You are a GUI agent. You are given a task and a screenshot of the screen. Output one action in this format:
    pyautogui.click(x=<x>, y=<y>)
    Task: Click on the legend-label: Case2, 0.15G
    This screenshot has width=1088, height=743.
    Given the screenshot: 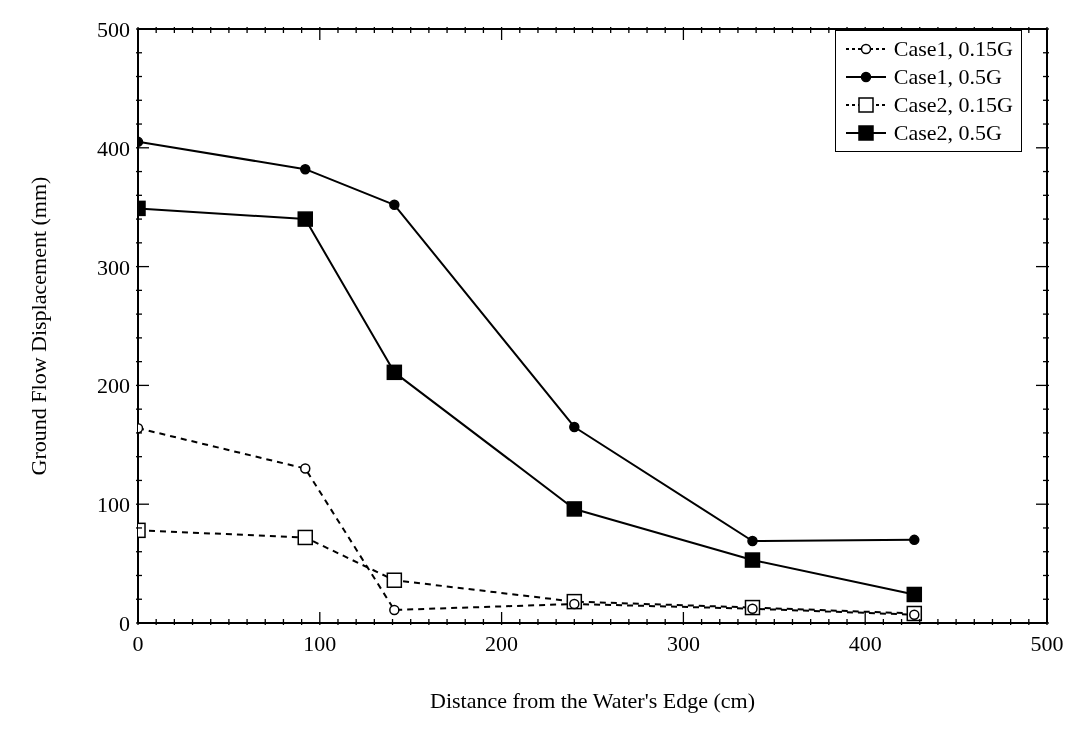 What is the action you would take?
    pyautogui.click(x=953, y=105)
    